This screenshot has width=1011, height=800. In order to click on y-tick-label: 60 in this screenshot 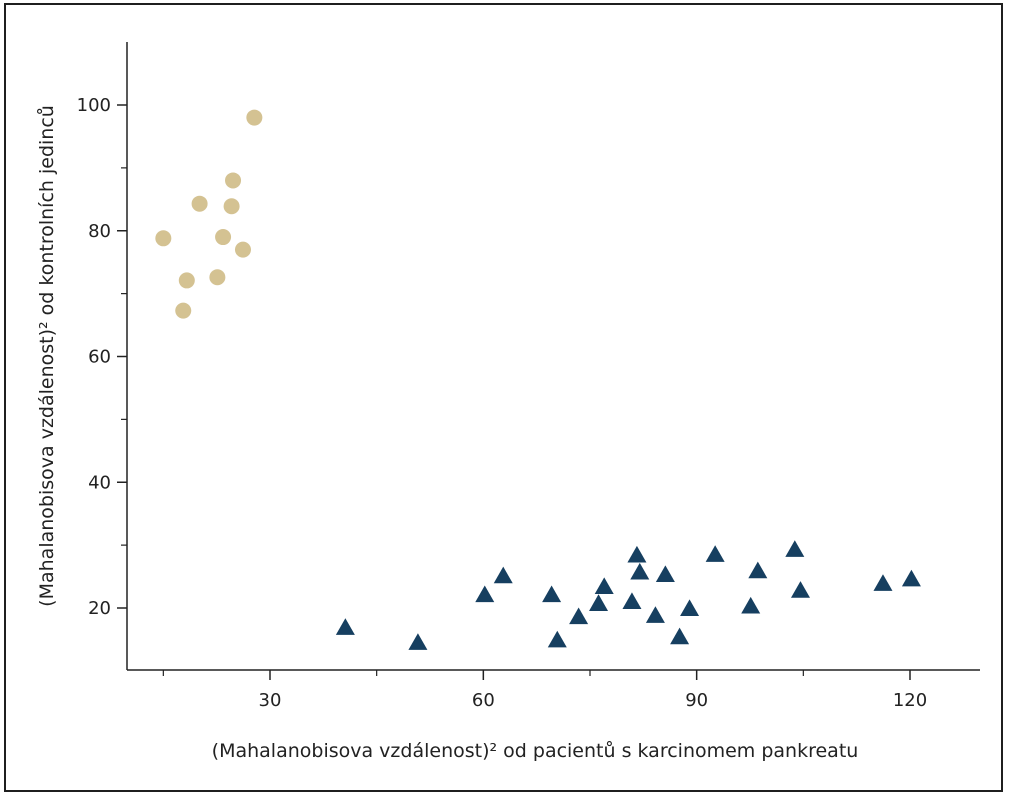, I will do `click(99, 357)`.